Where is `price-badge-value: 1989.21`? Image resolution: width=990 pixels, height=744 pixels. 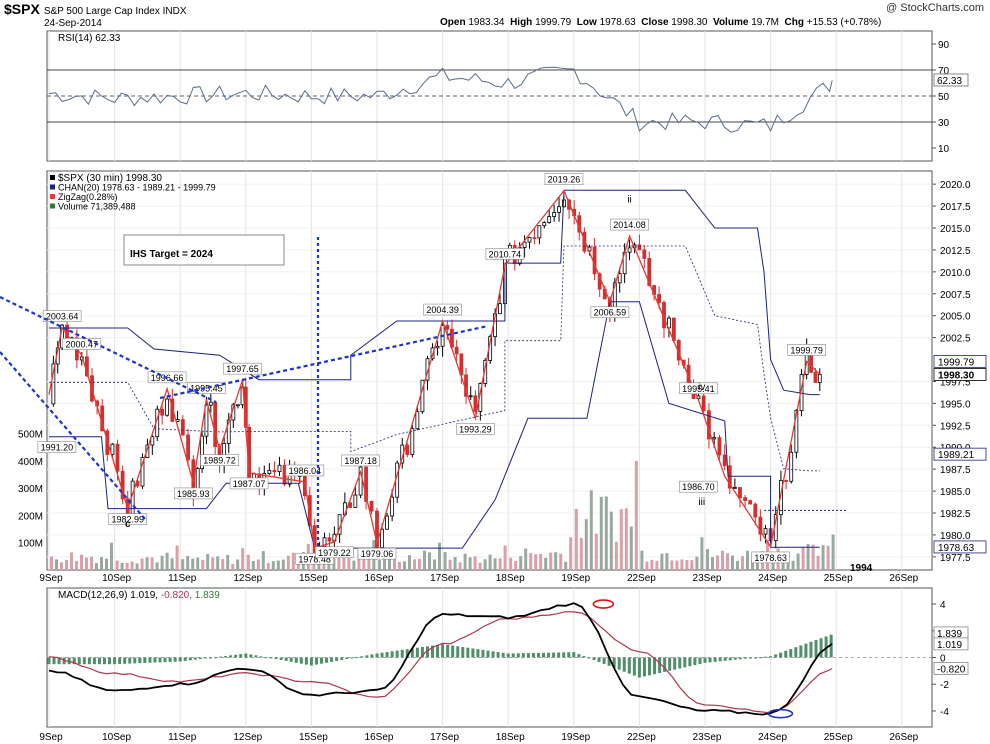 price-badge-value: 1989.21 is located at coordinates (956, 455).